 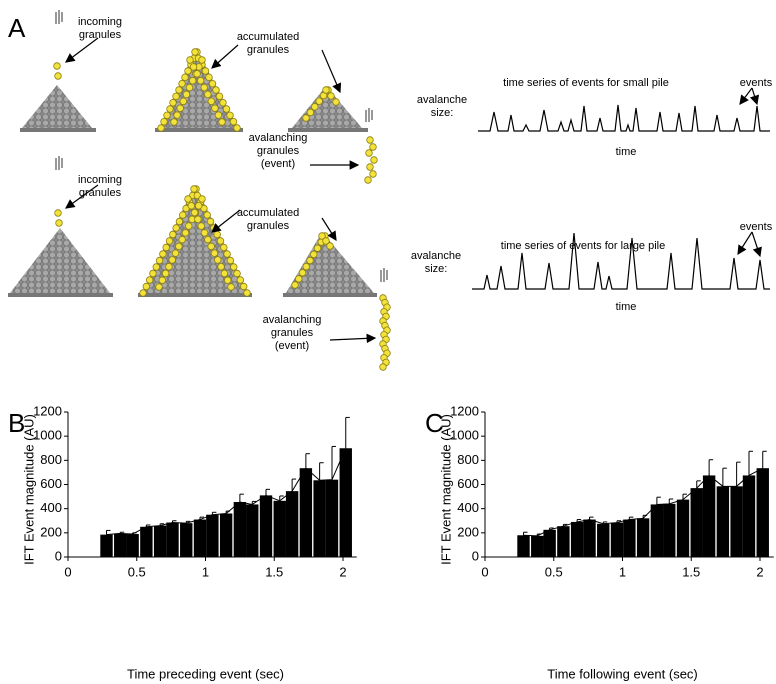 I want to click on panel-letter: A, so click(x=17, y=28).